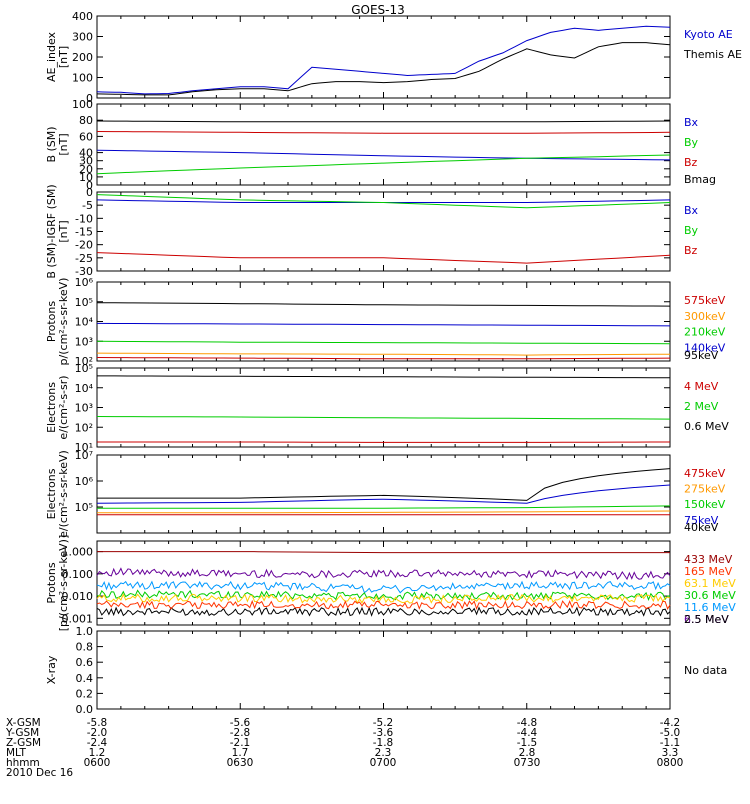 The width and height of the screenshot is (750, 804). Describe the element at coordinates (383, 612) in the screenshot. I see `series-line-2-5-mev` at that location.